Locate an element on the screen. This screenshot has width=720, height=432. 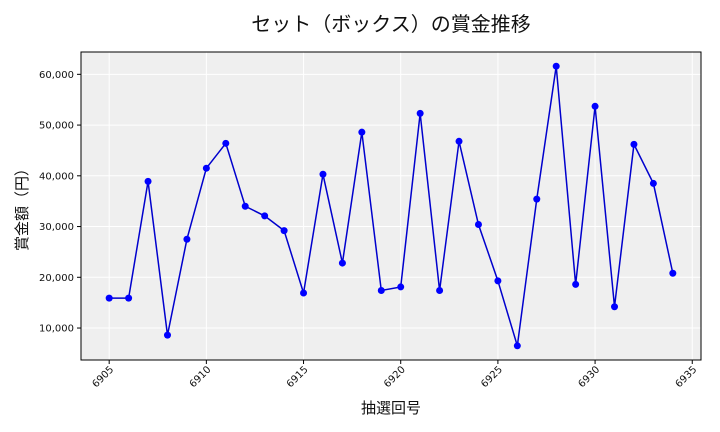
y-tick-label: 30,000 is located at coordinates (56, 227).